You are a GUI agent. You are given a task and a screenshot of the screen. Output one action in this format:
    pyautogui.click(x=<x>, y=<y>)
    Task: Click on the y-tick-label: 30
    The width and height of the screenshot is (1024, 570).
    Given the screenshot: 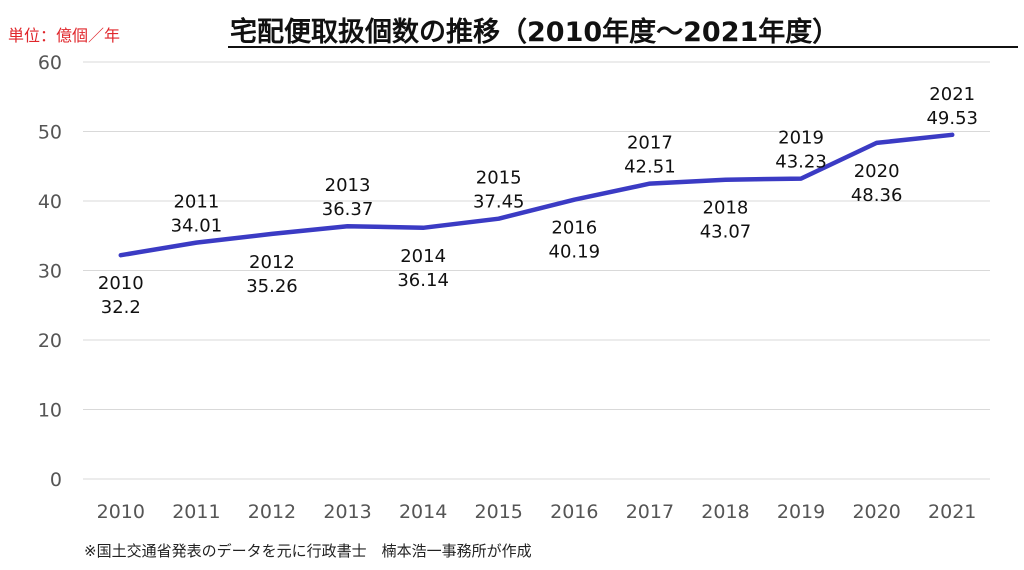 What is the action you would take?
    pyautogui.click(x=50, y=272)
    